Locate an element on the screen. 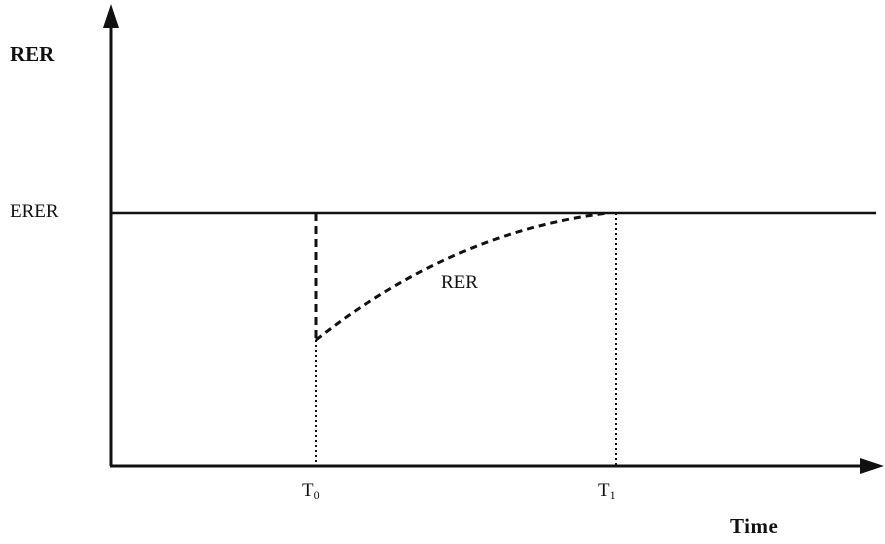  tick-t0-subscript: 0 is located at coordinates (316, 495).